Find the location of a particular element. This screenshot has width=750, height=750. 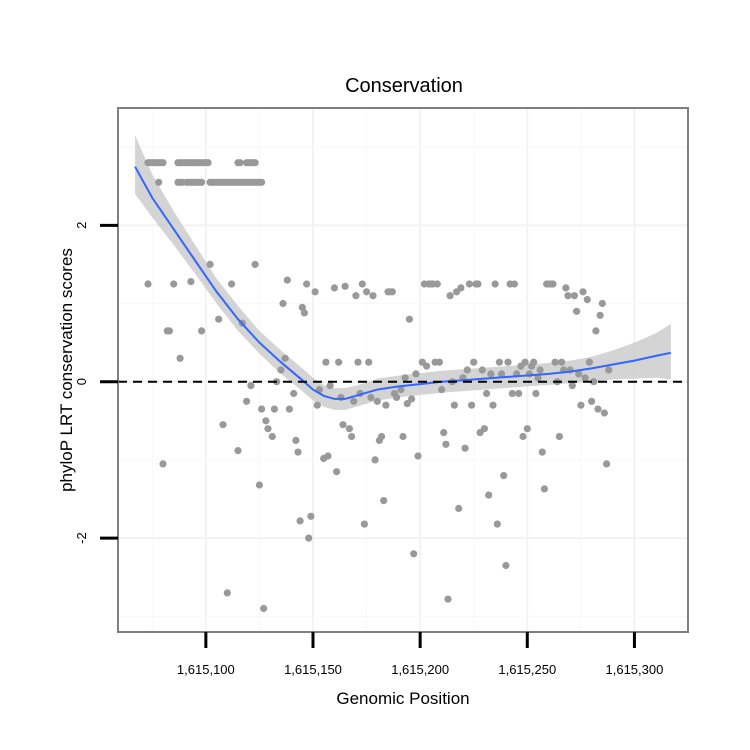

x-tick-label: 1,615,100 is located at coordinates (206, 669).